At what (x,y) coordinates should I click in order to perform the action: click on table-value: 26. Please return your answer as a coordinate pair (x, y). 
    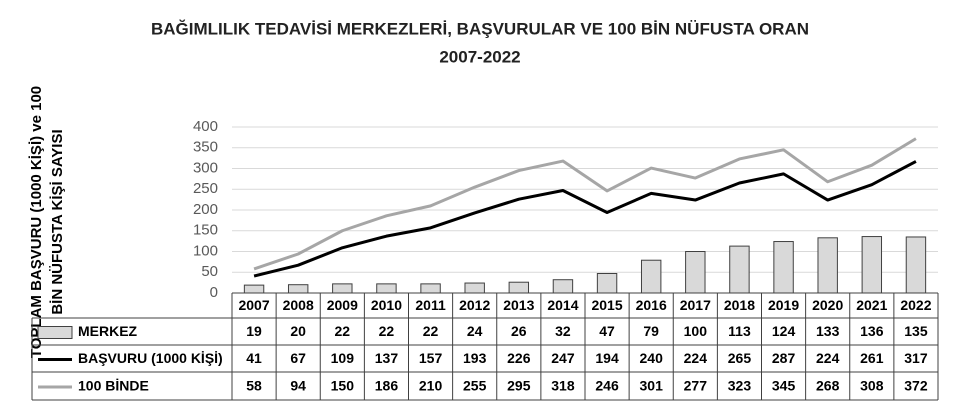
    Looking at the image, I should click on (519, 331).